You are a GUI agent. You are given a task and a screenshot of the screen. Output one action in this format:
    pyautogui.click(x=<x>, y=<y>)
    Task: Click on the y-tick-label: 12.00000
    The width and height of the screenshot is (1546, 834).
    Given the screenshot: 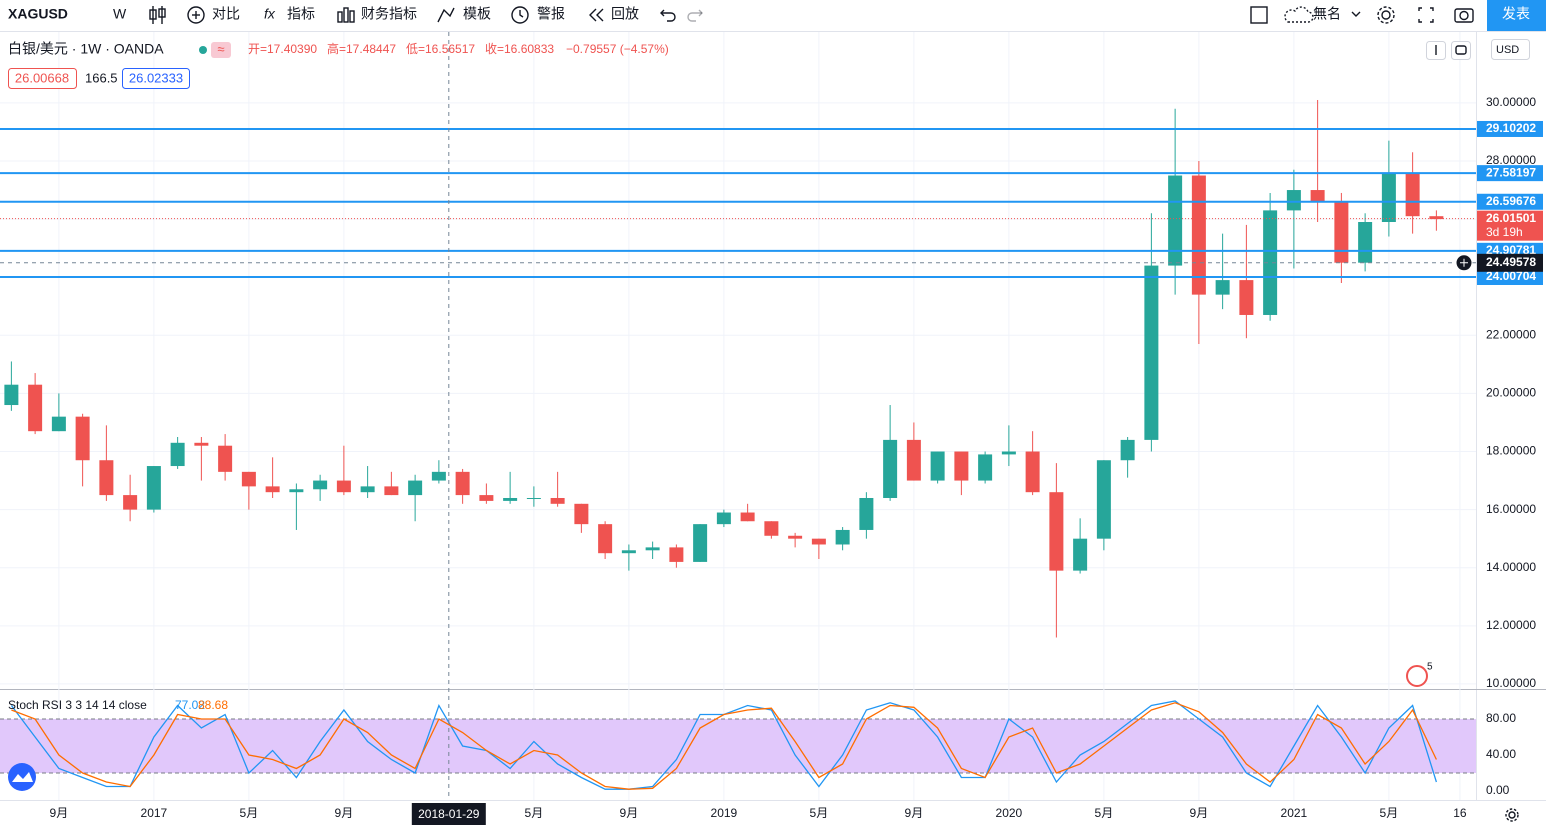 What is the action you would take?
    pyautogui.click(x=1511, y=625)
    